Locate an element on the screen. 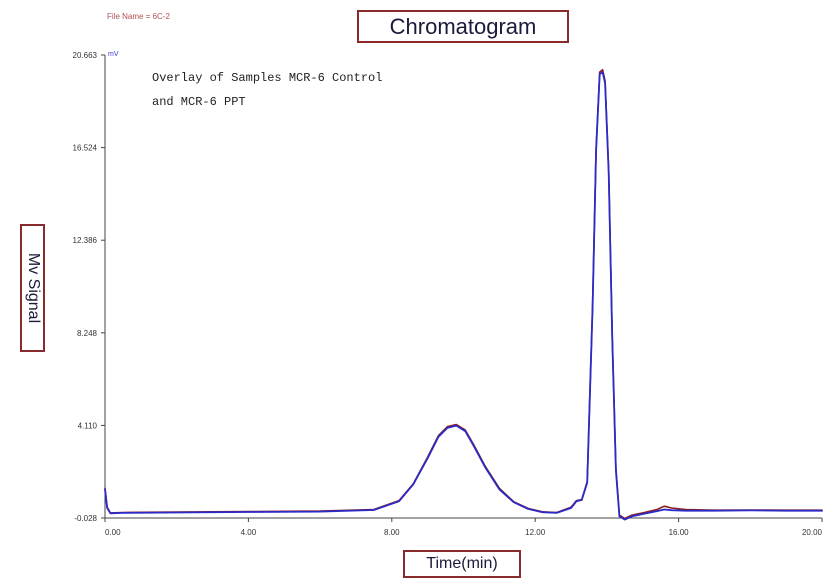 This screenshot has height=582, width=838. file-name-label: File Name = 6C-2 is located at coordinates (138, 16).